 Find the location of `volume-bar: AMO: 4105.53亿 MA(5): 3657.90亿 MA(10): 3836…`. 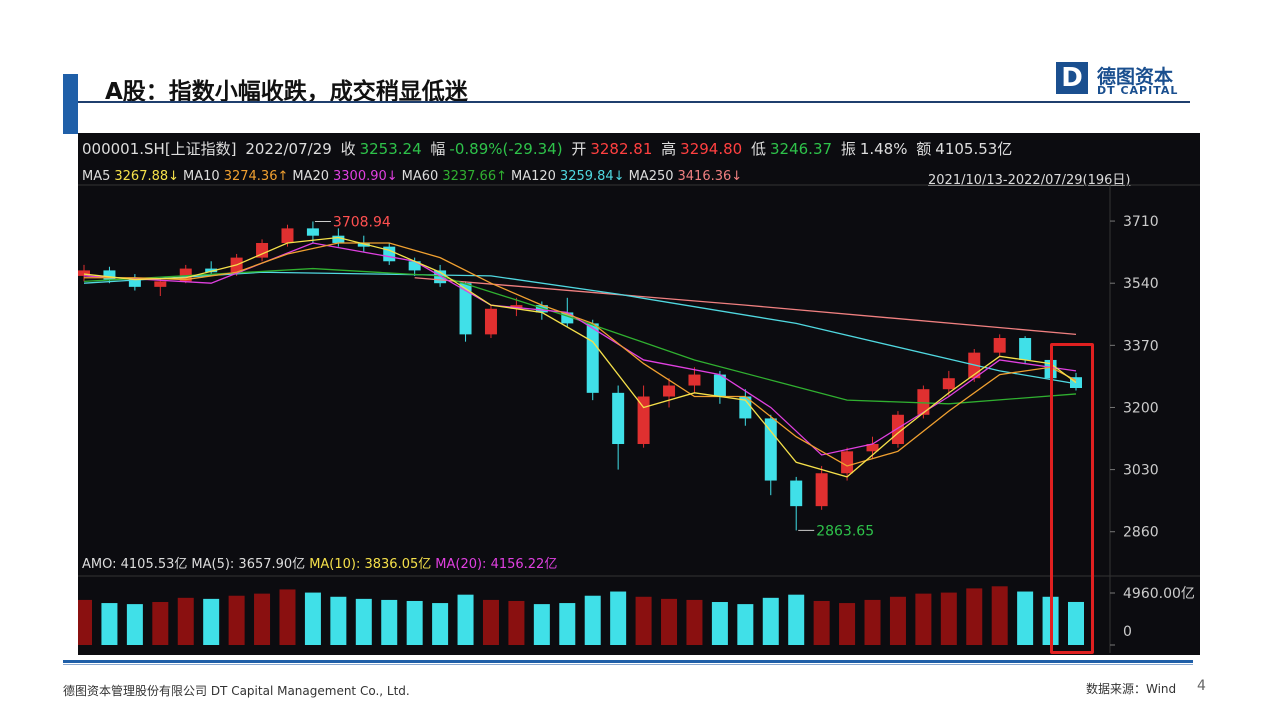

volume-bar: AMO: 4105.53亿 MA(5): 3657.90亿 MA(10): 3836… is located at coordinates (321, 562).